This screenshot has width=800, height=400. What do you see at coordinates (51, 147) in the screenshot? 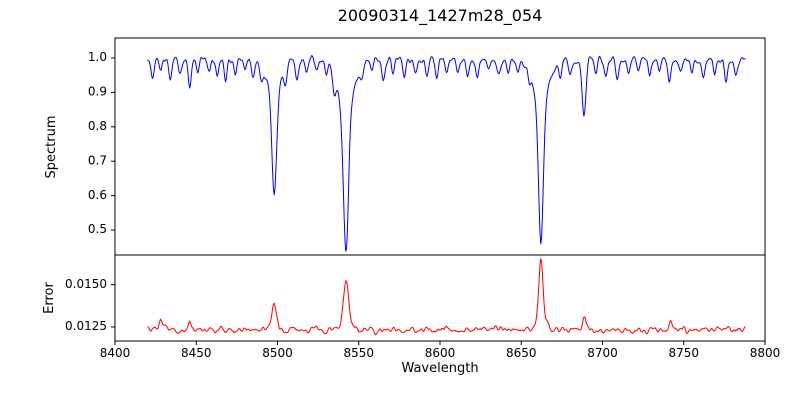
I see `y-axis-label-spectrum: Spectrum` at bounding box center [51, 147].